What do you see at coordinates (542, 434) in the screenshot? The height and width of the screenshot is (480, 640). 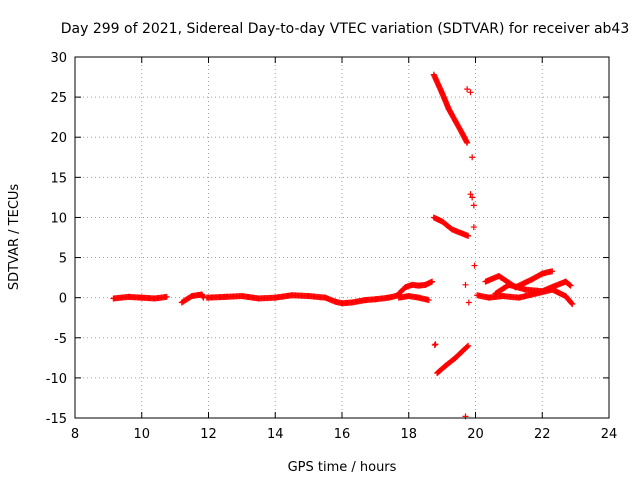 I see `x-tick-label: 22` at bounding box center [542, 434].